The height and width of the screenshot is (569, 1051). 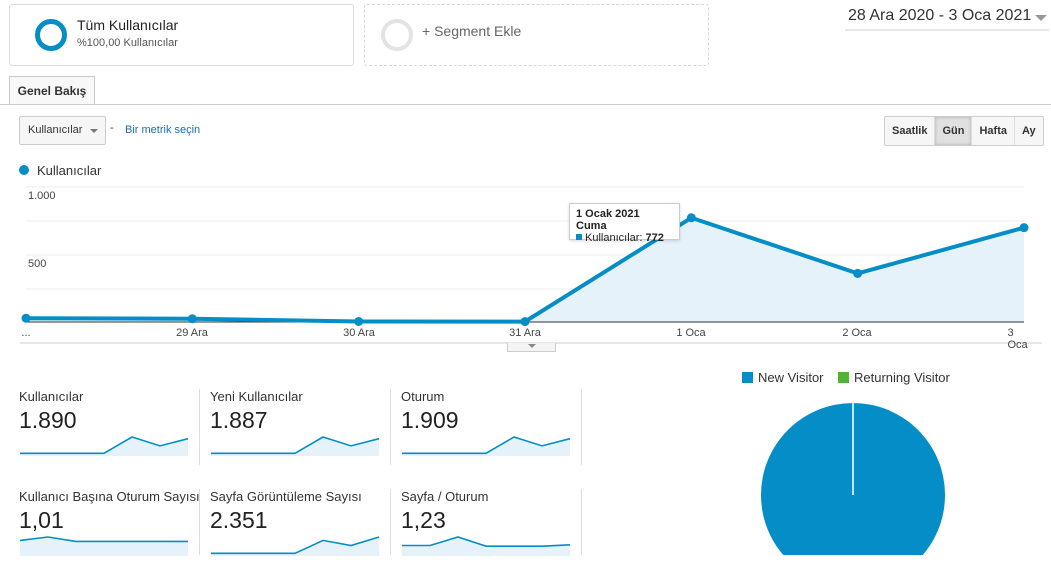 I want to click on legend-label: Returning Visitor, so click(x=902, y=377).